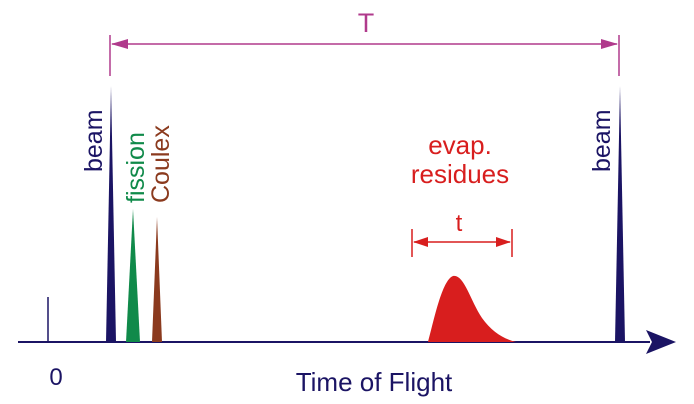 The image size is (694, 404). What do you see at coordinates (620, 214) in the screenshot?
I see `beam-peak-right` at bounding box center [620, 214].